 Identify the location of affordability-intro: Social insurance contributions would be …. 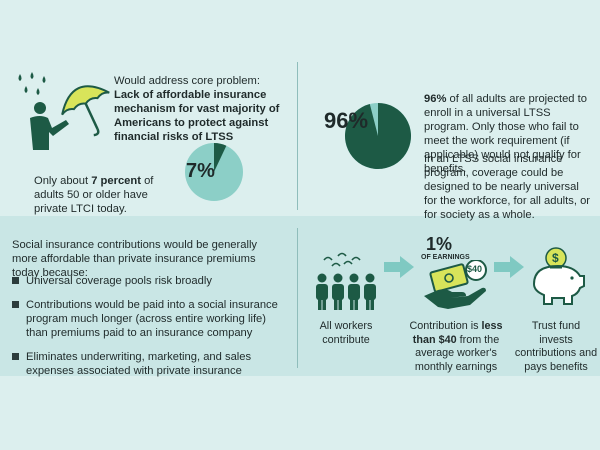
(135, 259).